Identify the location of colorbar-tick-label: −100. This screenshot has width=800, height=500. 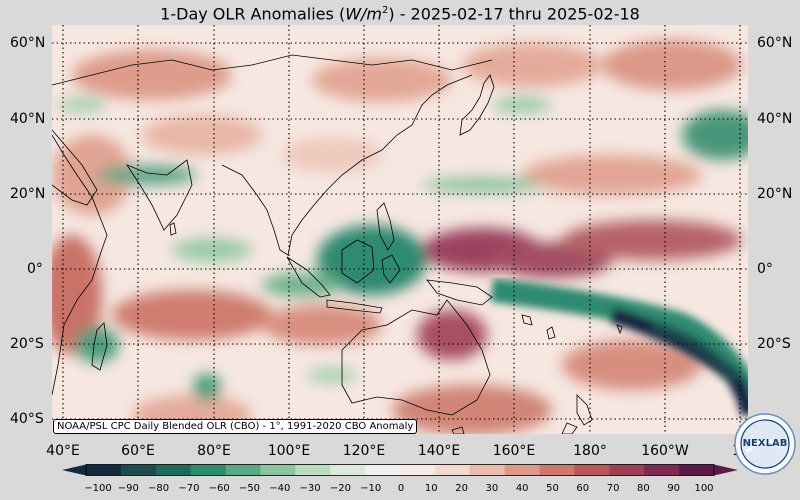
(98, 488).